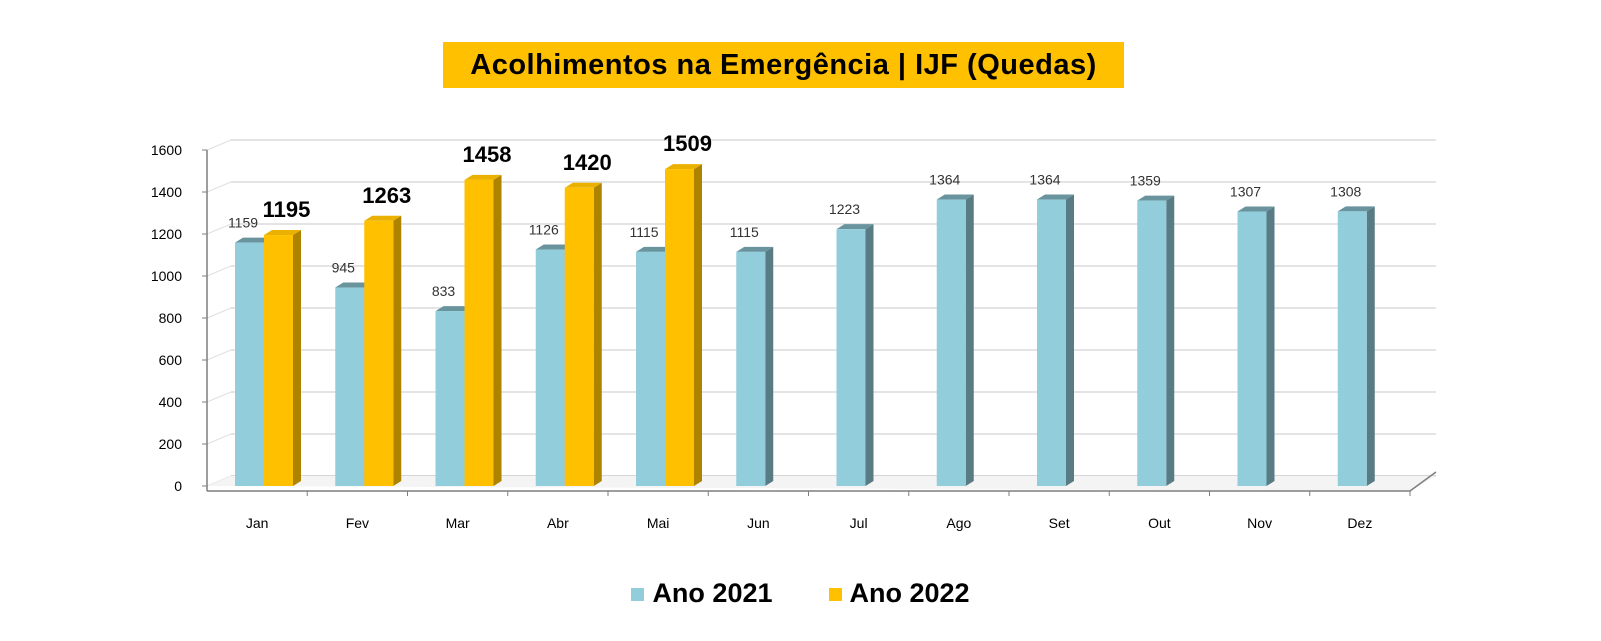  Describe the element at coordinates (643, 232) in the screenshot. I see `data-label-ano-2021-mai: 1115` at that location.